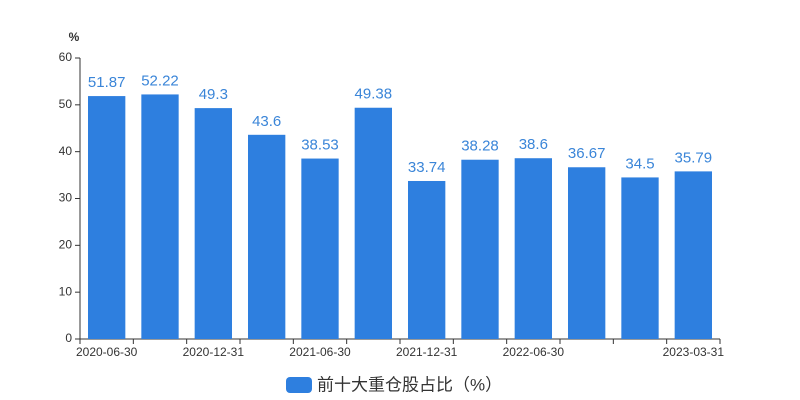  What do you see at coordinates (107, 82) in the screenshot?
I see `value-label: 51.87` at bounding box center [107, 82].